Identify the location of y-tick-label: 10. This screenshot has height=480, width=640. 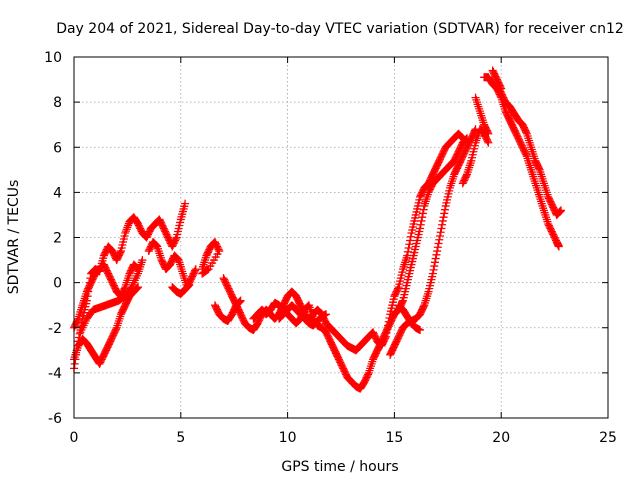
(53, 58).